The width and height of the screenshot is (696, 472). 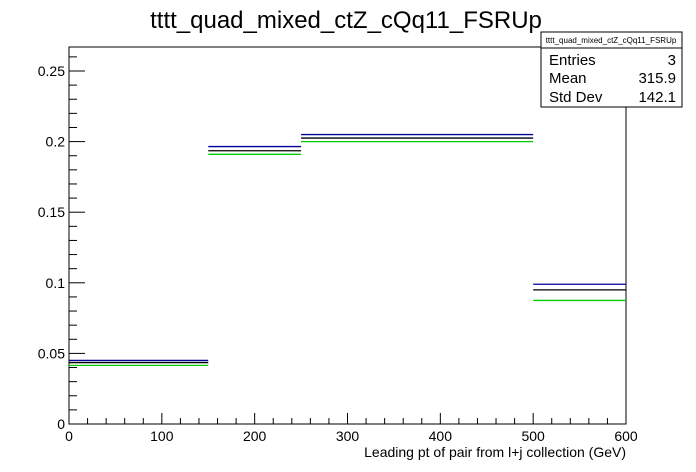 I want to click on x-tick-label: 600, so click(x=626, y=436).